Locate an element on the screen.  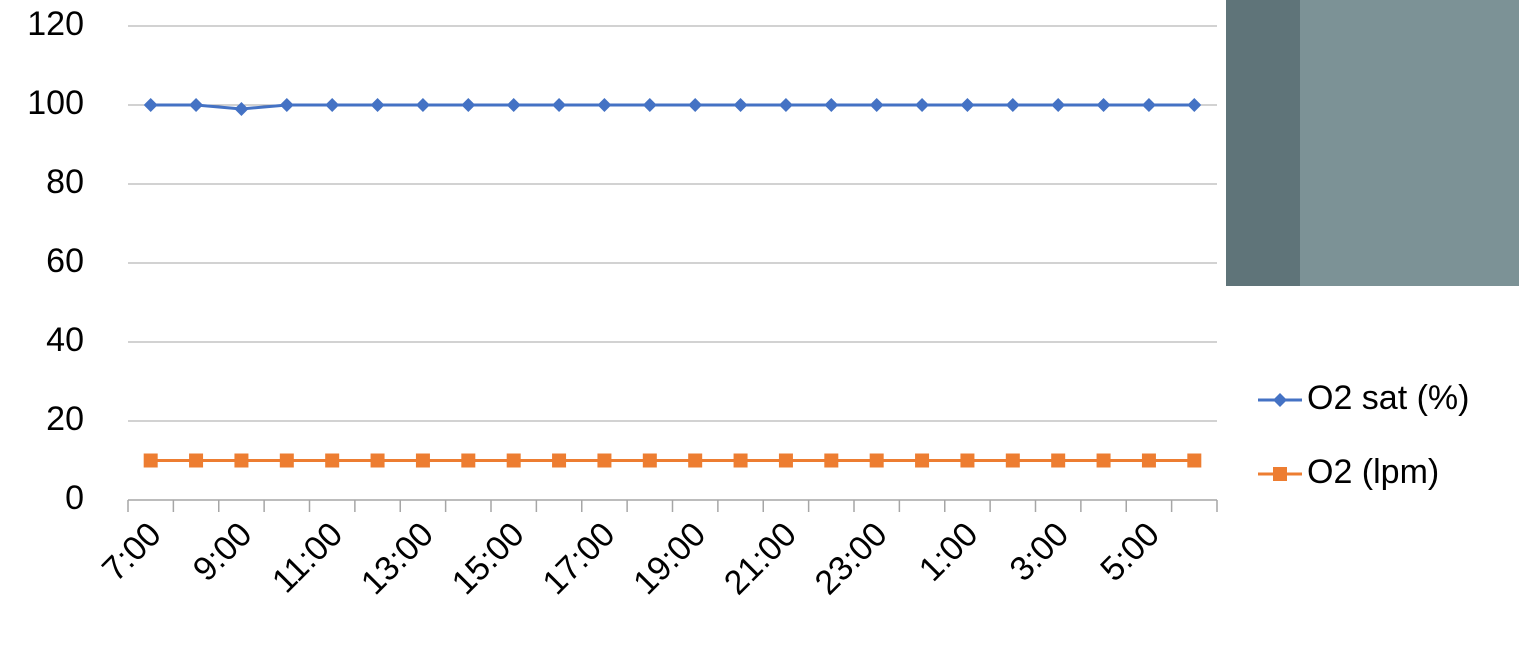
y-tick-label: 40 is located at coordinates (65, 340).